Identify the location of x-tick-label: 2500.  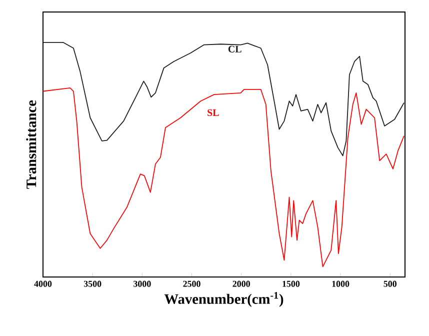
(191, 283).